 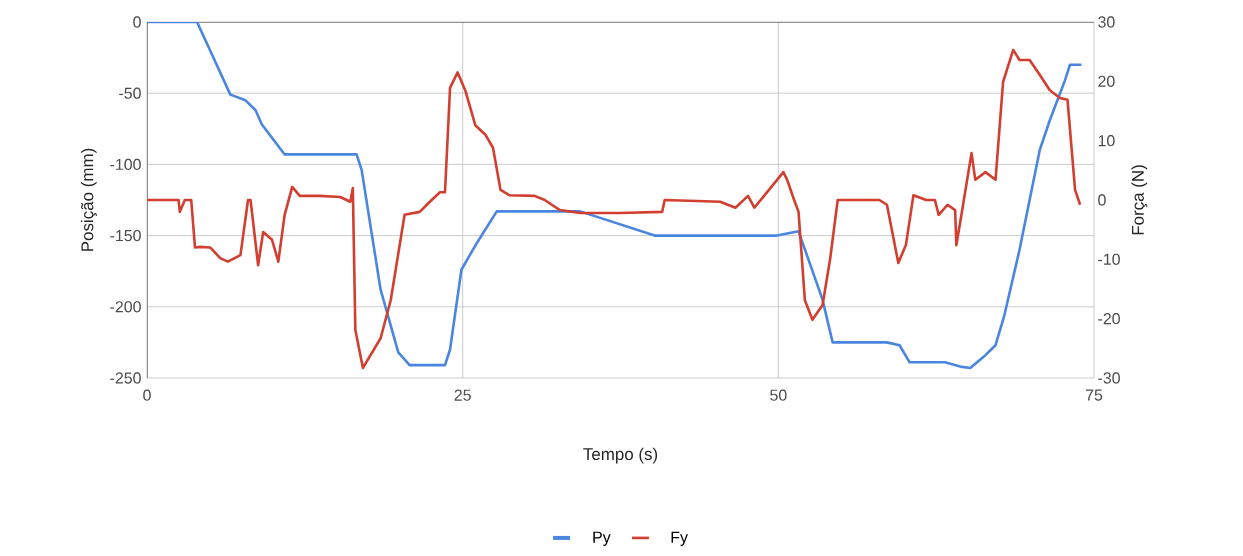 I want to click on x-tick-label: 75, so click(x=1094, y=395).